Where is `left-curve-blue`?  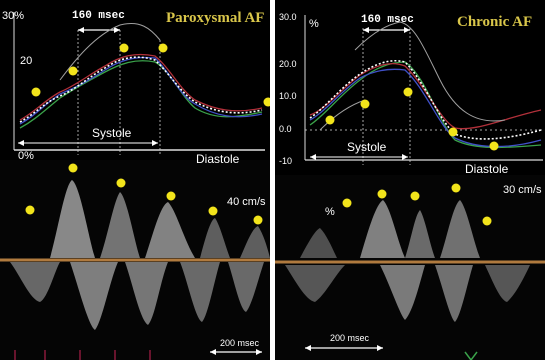 left-curve-blue is located at coordinates (141, 90).